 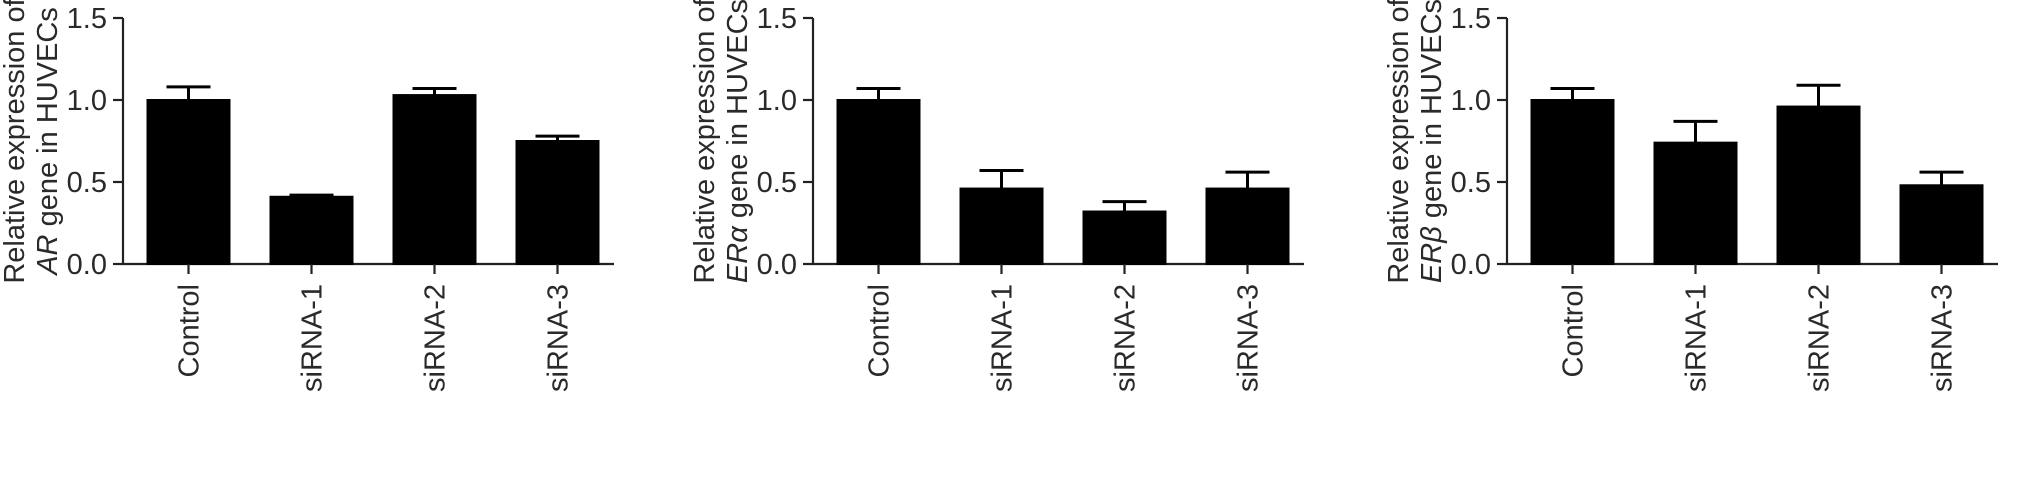 What do you see at coordinates (48, 255) in the screenshot?
I see `gene-name: AR` at bounding box center [48, 255].